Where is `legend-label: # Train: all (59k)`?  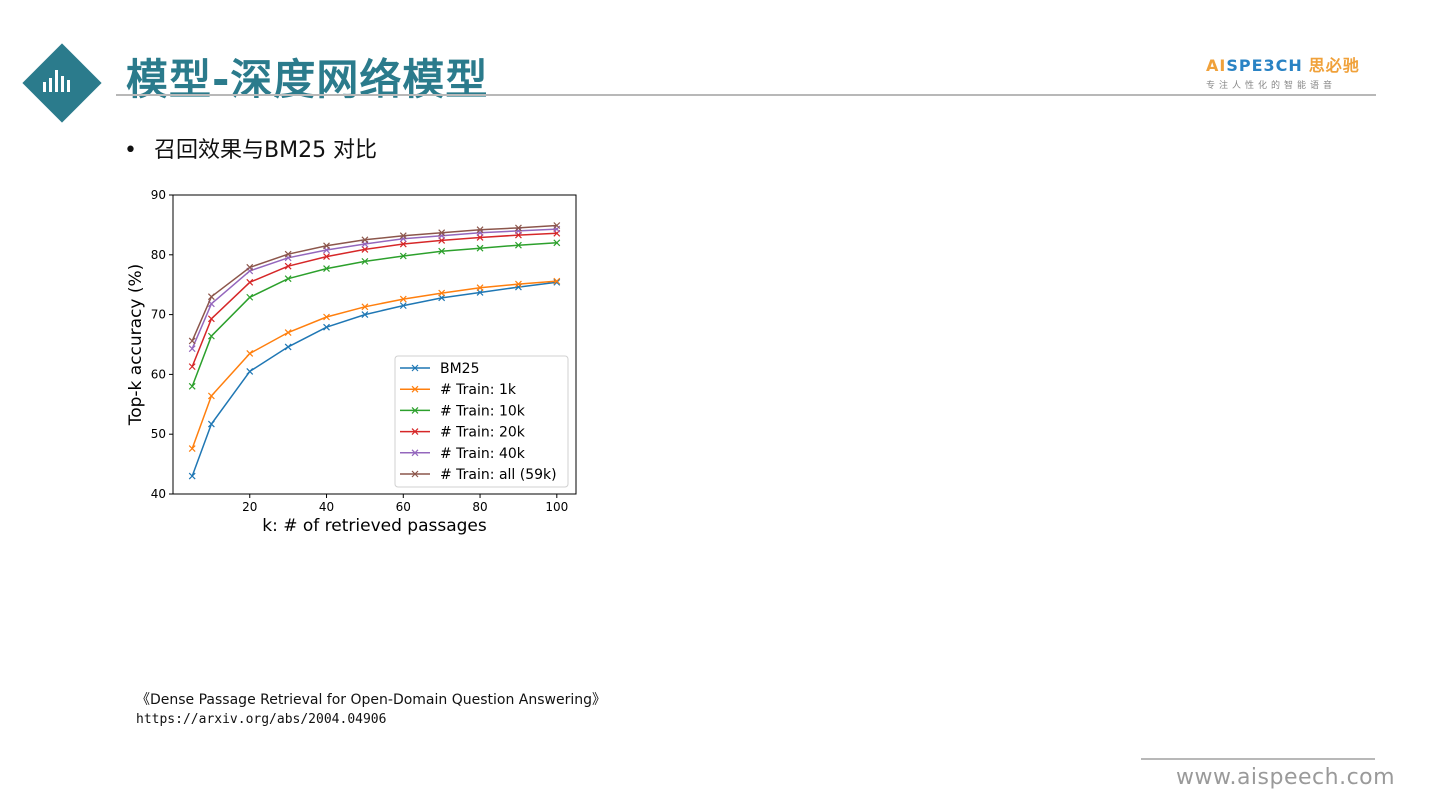
legend-label: # Train: all (59k) is located at coordinates (498, 475).